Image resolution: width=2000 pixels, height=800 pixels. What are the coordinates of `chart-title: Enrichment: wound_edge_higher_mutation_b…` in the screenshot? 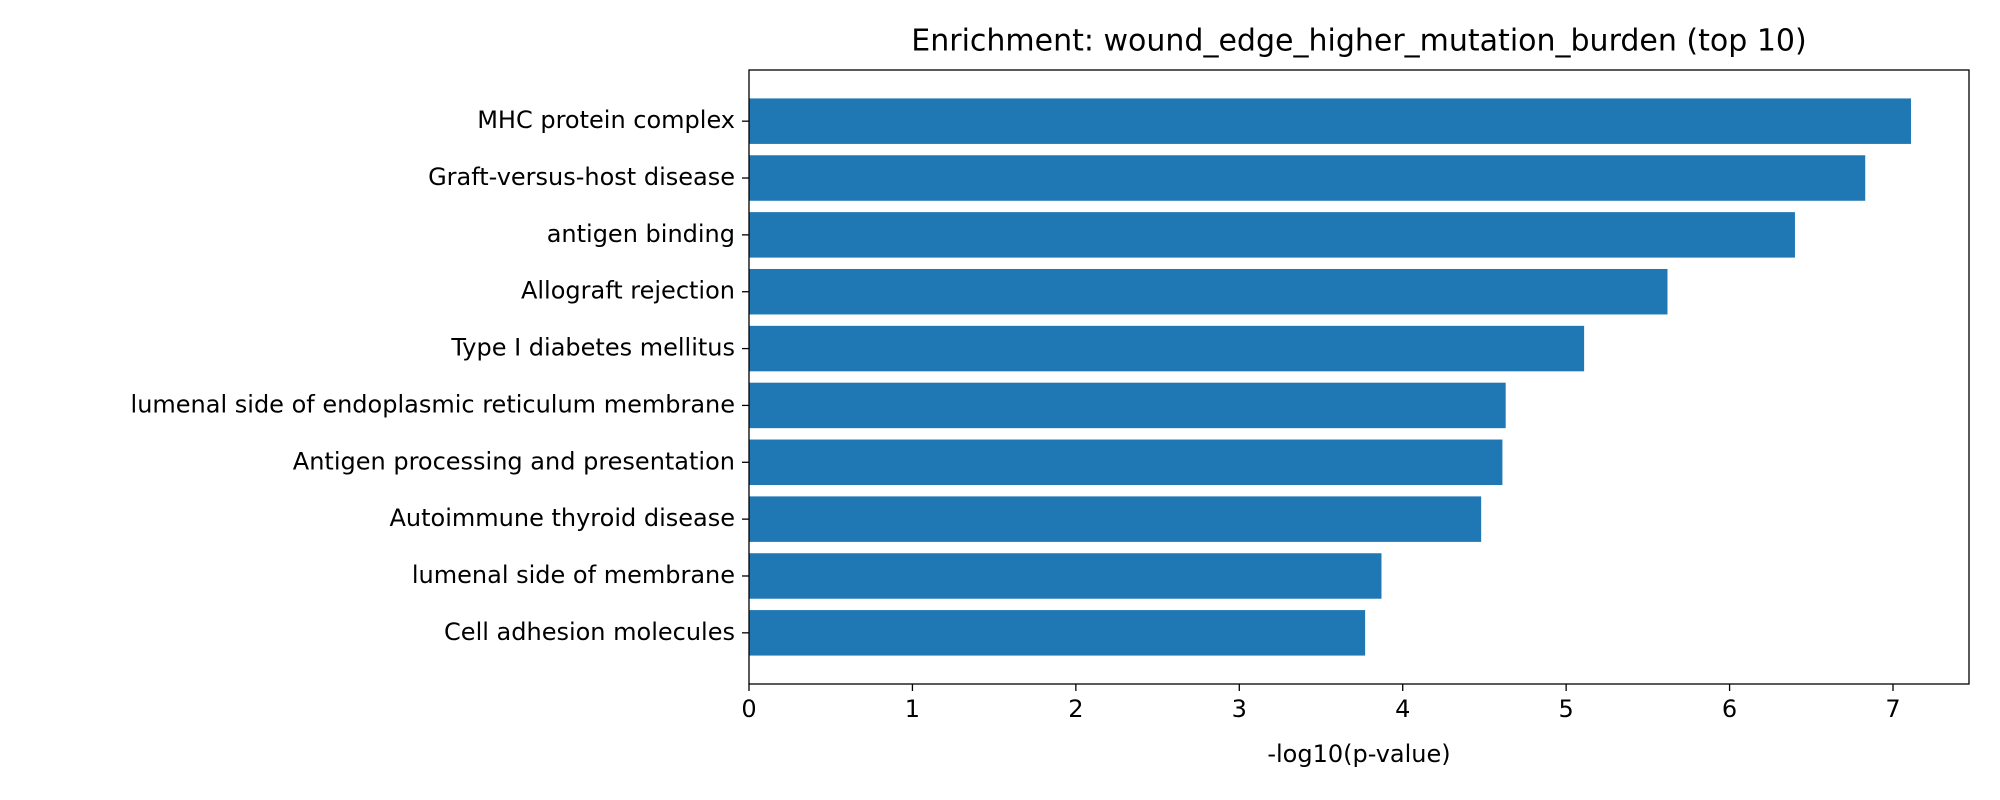 It's located at (1358, 41).